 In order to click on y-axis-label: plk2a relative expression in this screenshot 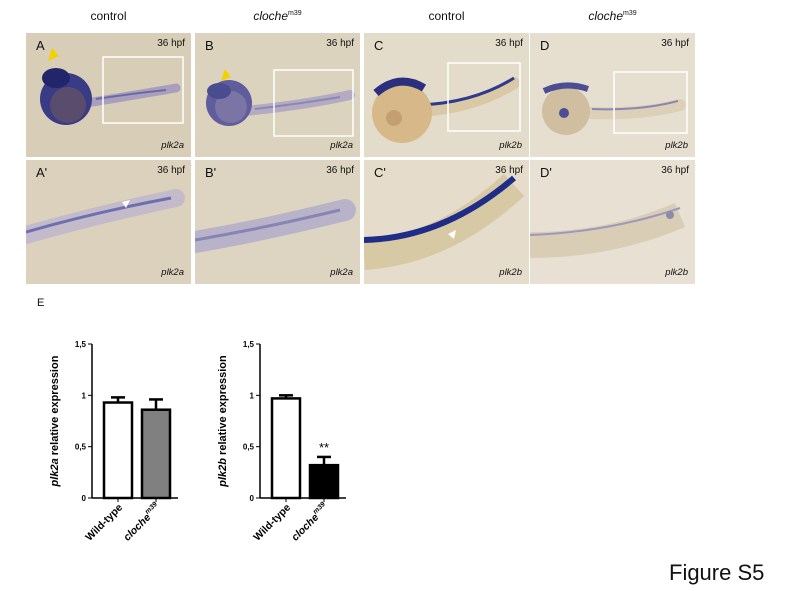, I will do `click(55, 421)`.